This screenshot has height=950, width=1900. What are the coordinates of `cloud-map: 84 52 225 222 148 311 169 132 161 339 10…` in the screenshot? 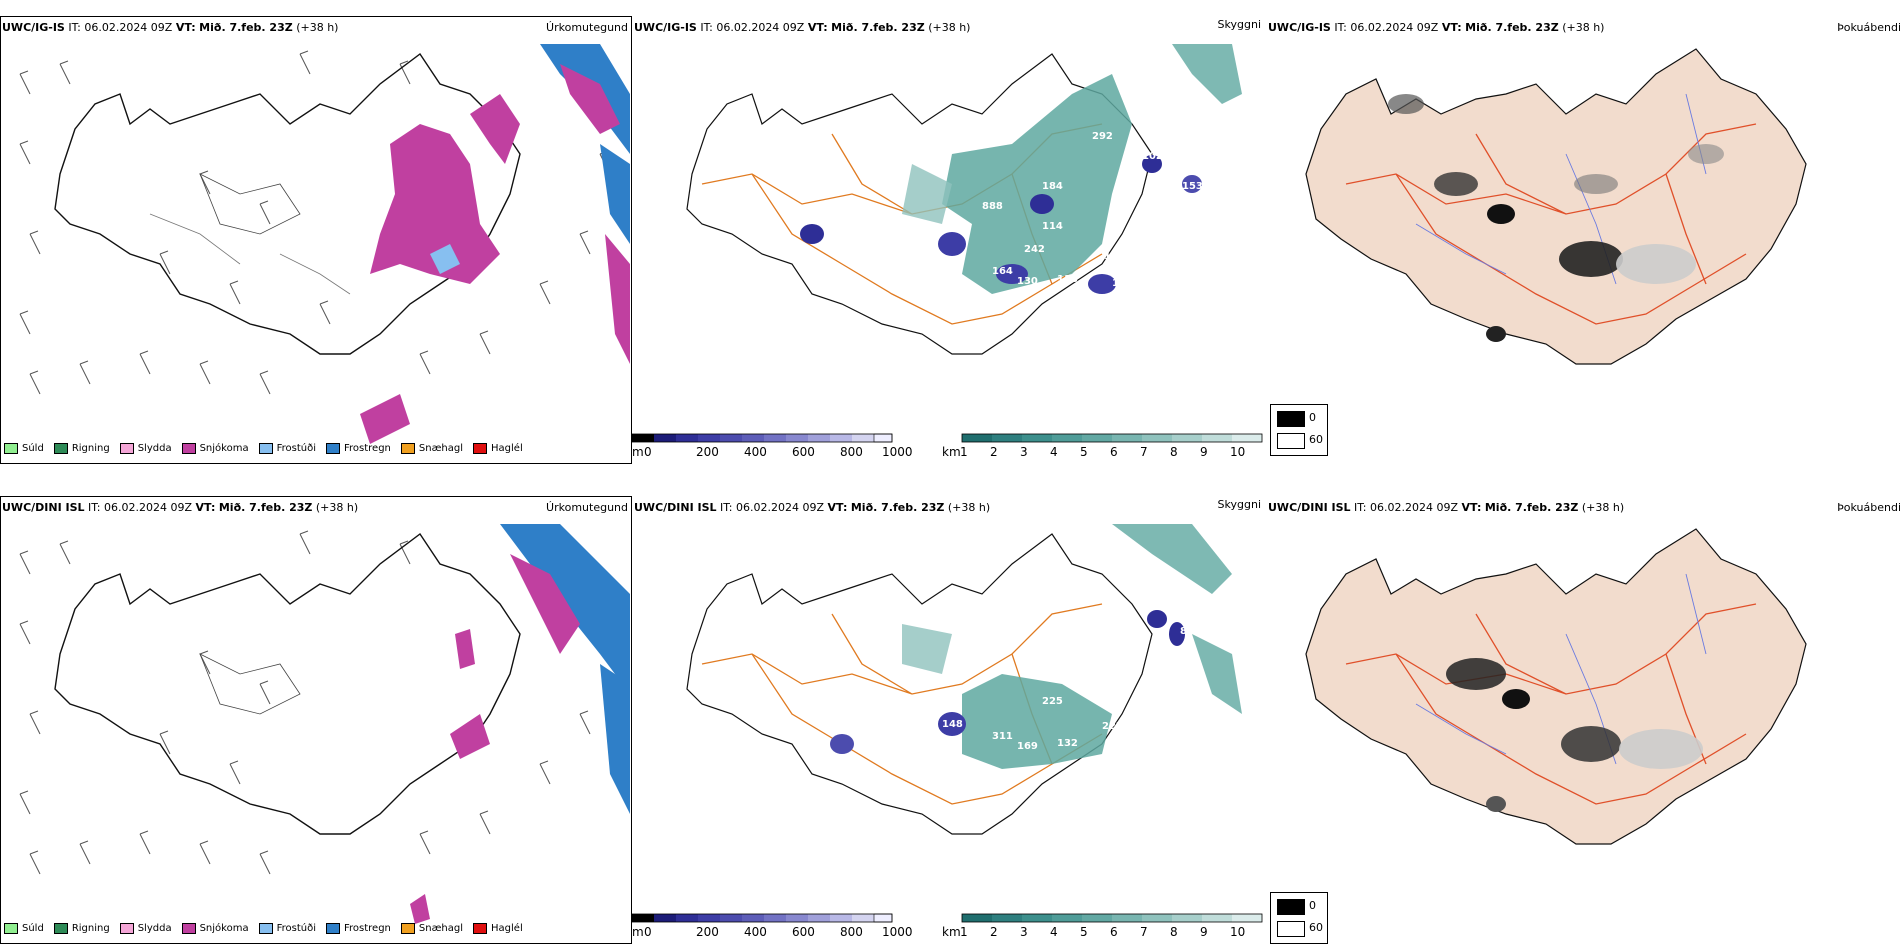 It's located at (964, 679).